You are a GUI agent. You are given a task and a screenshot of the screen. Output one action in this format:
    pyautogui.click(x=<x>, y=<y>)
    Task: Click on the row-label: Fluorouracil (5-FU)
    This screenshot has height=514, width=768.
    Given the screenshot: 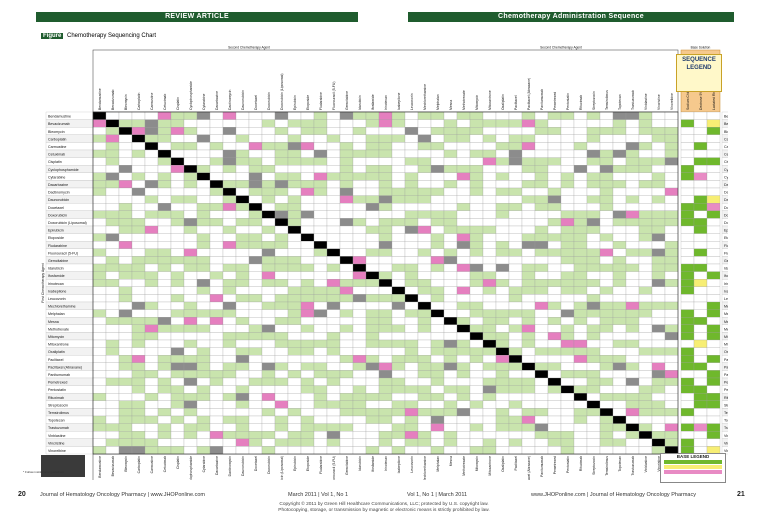 What is the action you would take?
    pyautogui.click(x=63, y=253)
    